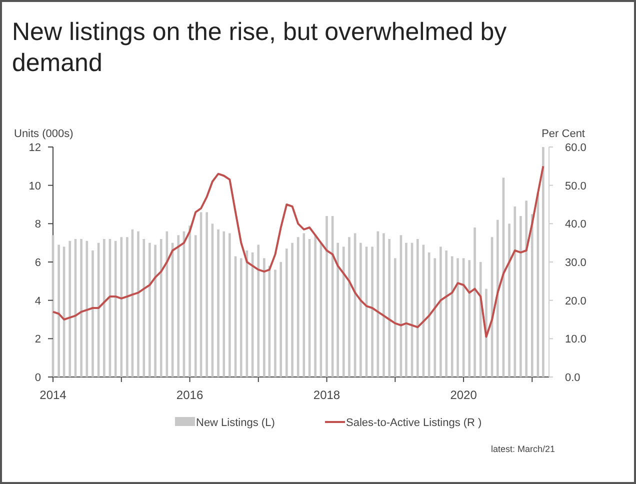 This screenshot has width=636, height=484. I want to click on y-tick-label: 10, so click(34, 186).